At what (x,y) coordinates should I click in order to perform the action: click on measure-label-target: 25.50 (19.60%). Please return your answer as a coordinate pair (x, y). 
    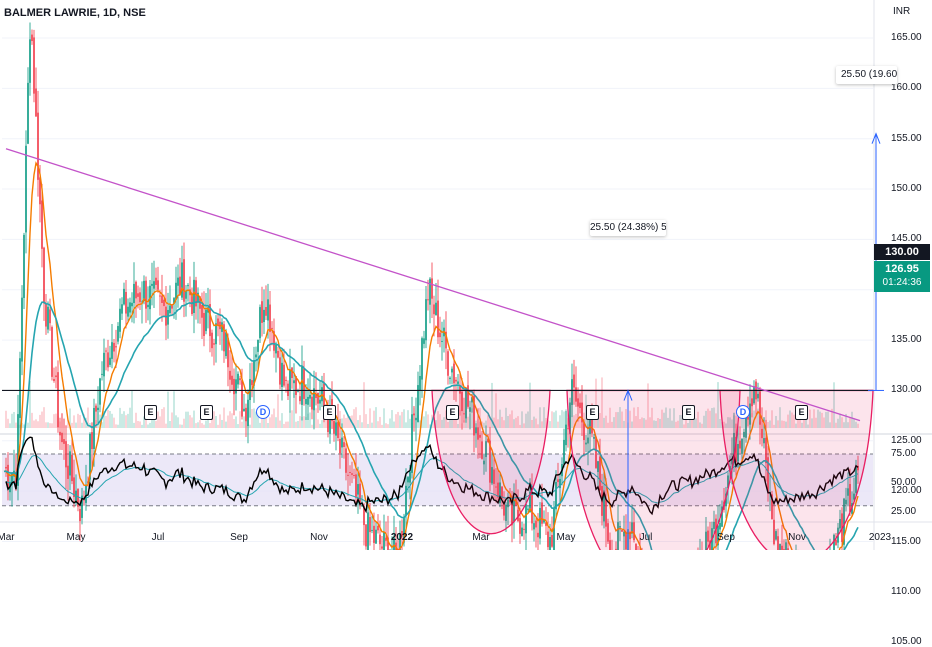
    Looking at the image, I should click on (866, 75).